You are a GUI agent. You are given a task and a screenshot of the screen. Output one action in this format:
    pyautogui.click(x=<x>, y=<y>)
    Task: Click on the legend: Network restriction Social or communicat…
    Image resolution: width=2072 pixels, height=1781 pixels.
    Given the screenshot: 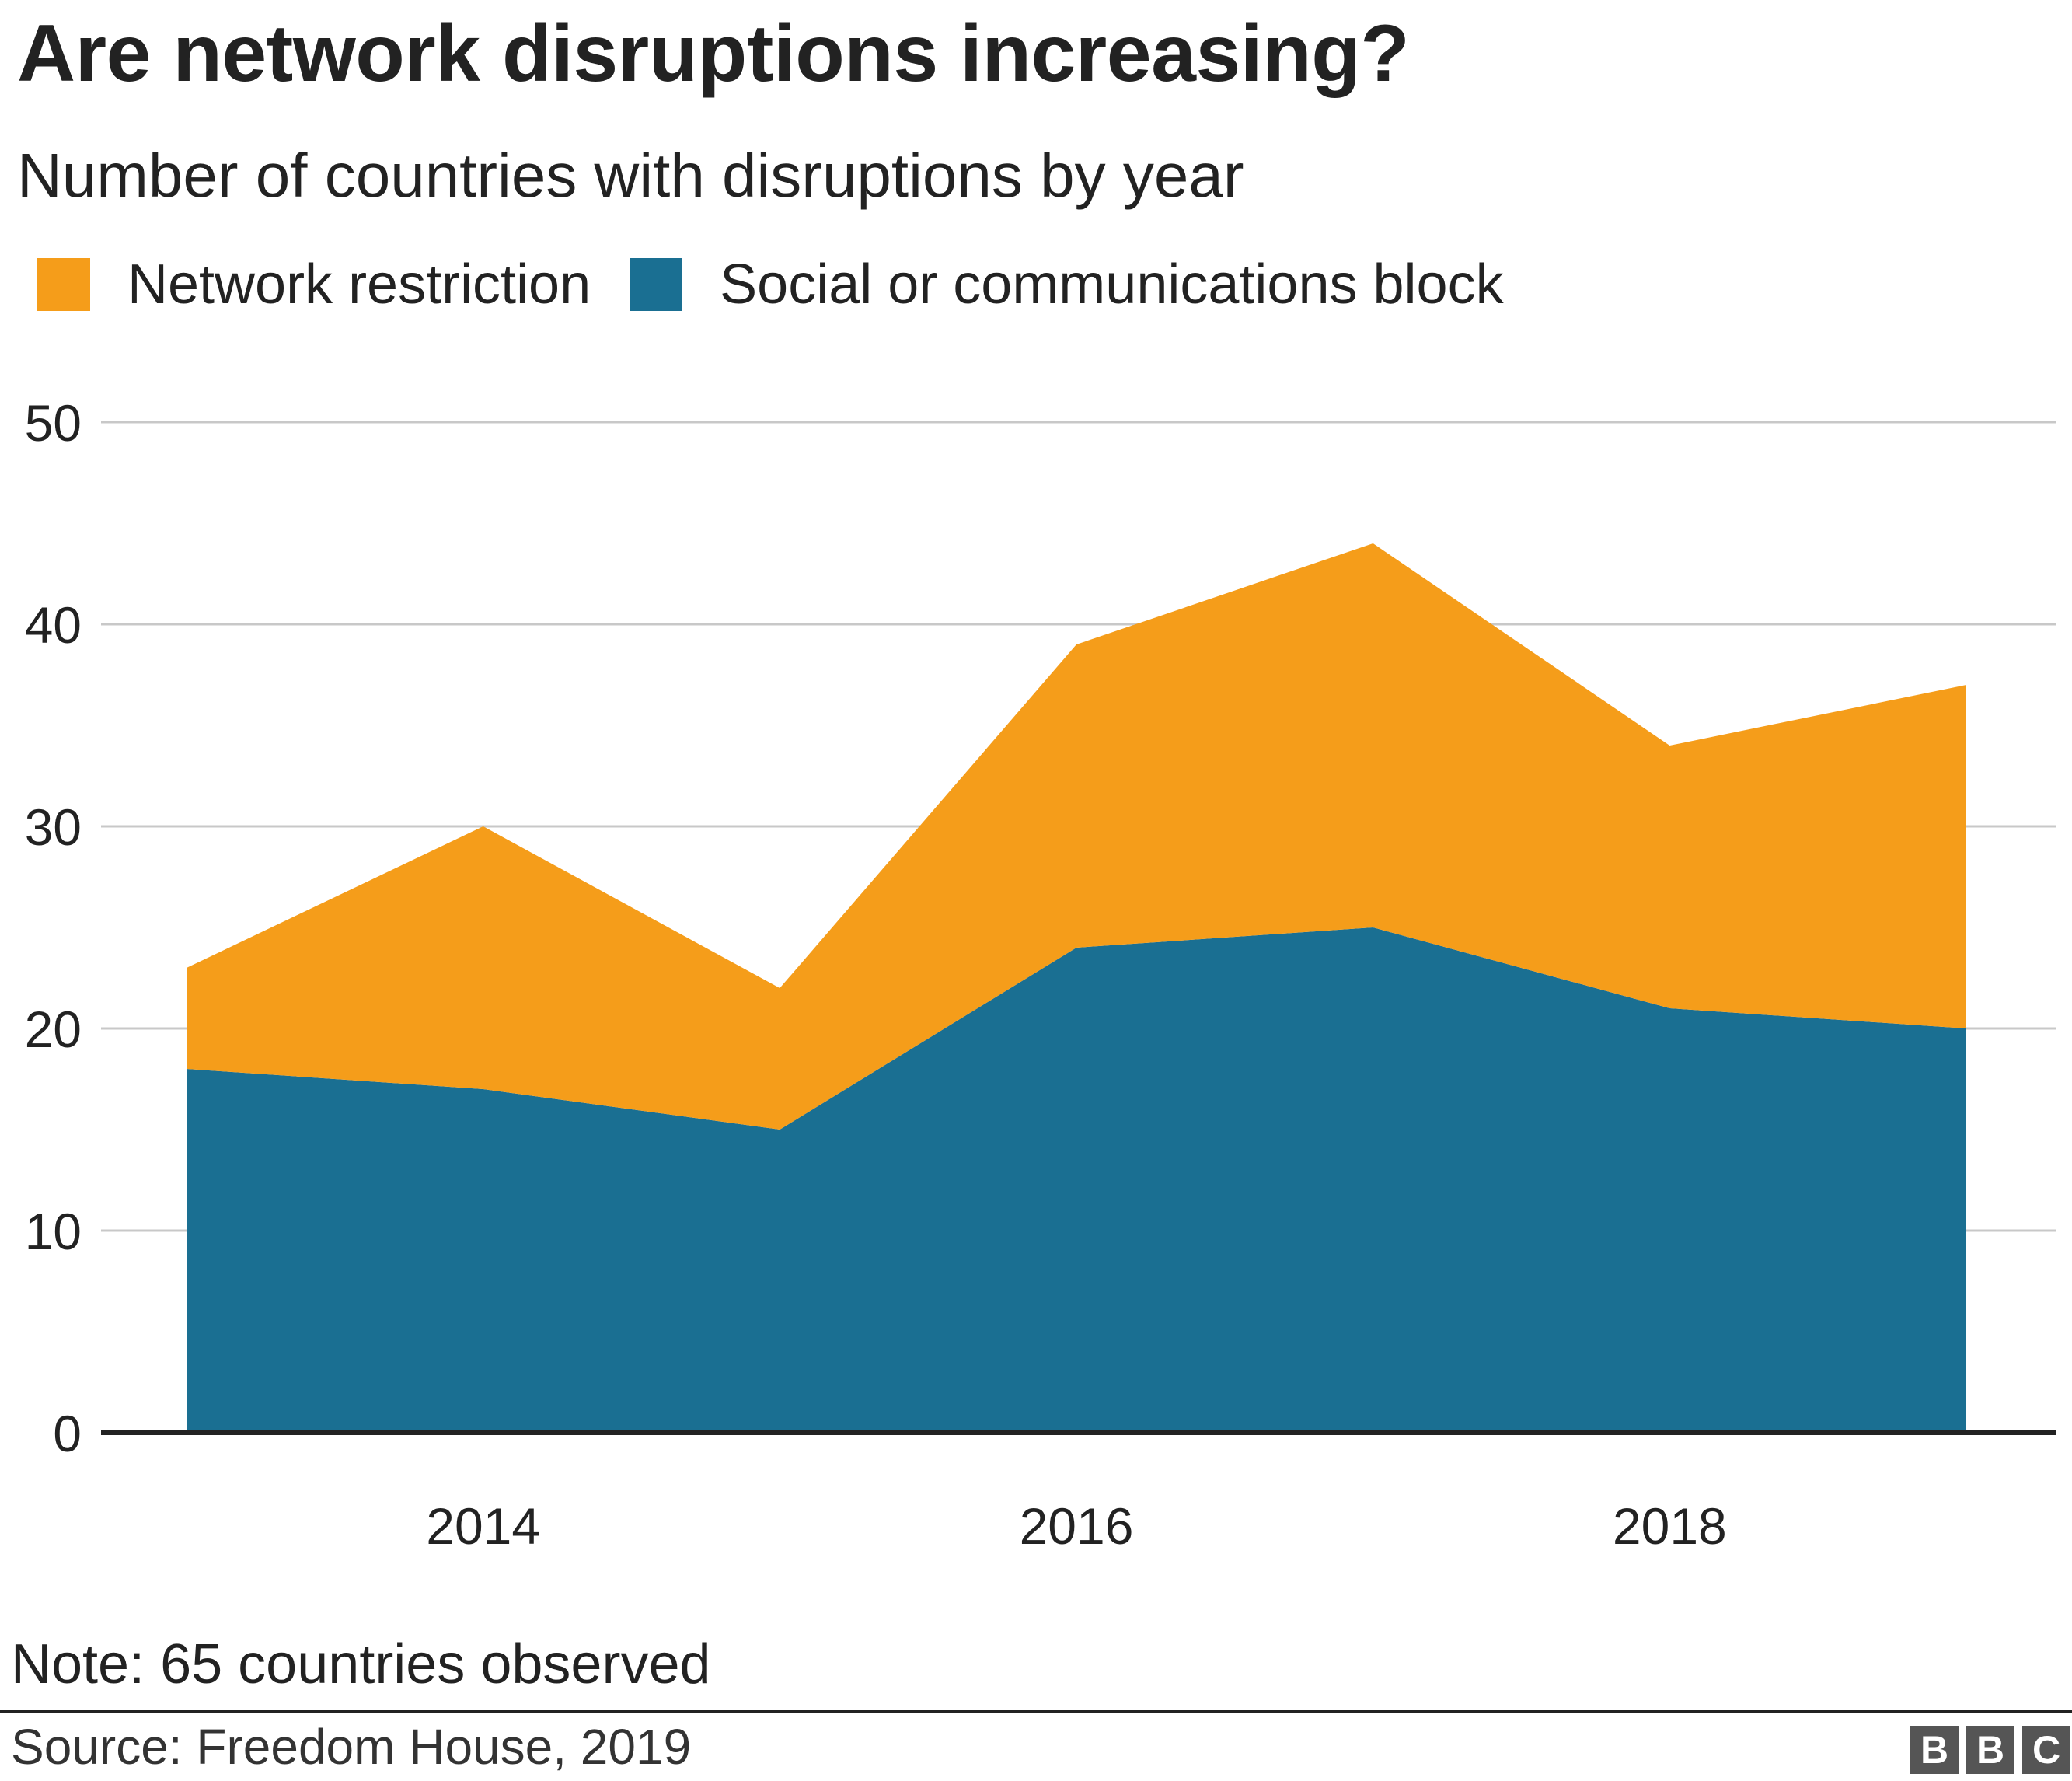 What is the action you would take?
    pyautogui.click(x=790, y=284)
    